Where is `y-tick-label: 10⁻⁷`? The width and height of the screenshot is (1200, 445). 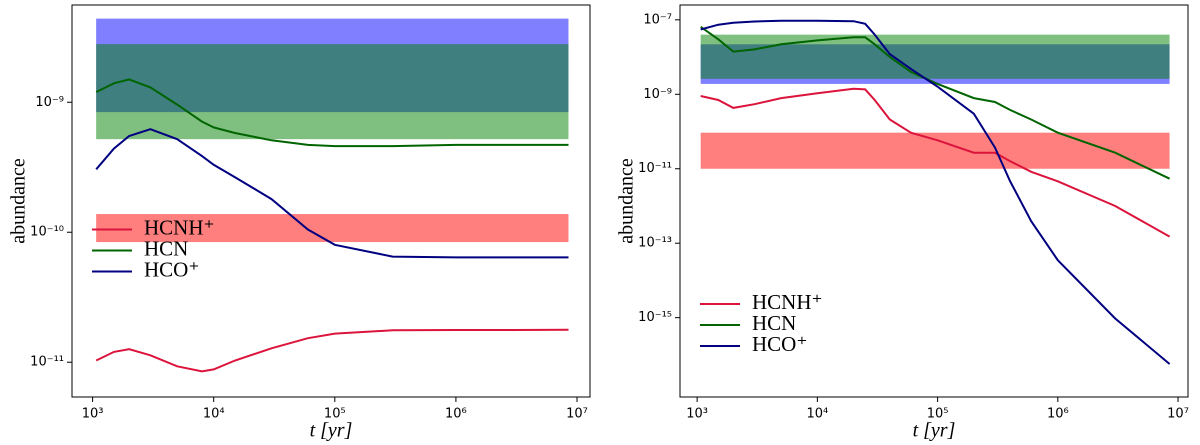
y-tick-label: 10⁻⁷ is located at coordinates (657, 19).